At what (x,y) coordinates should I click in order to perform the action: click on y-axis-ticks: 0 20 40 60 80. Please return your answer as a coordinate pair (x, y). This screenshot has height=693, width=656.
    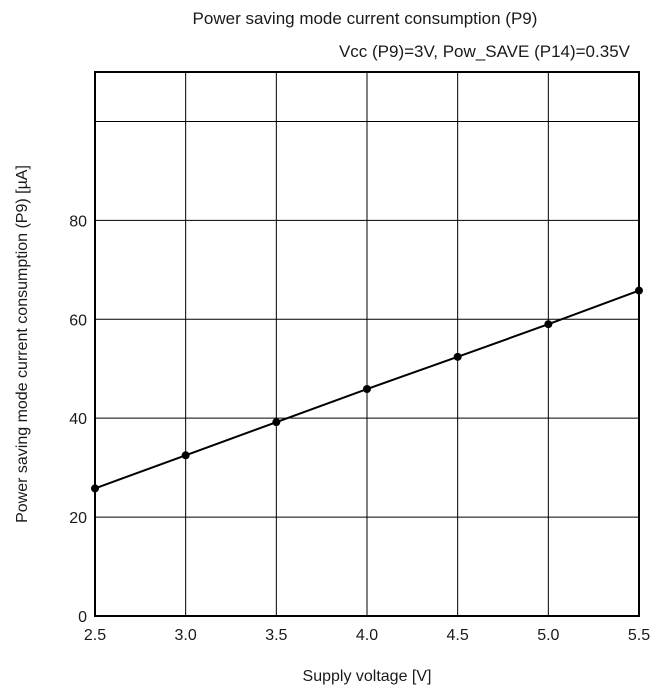
    Looking at the image, I should click on (78, 419).